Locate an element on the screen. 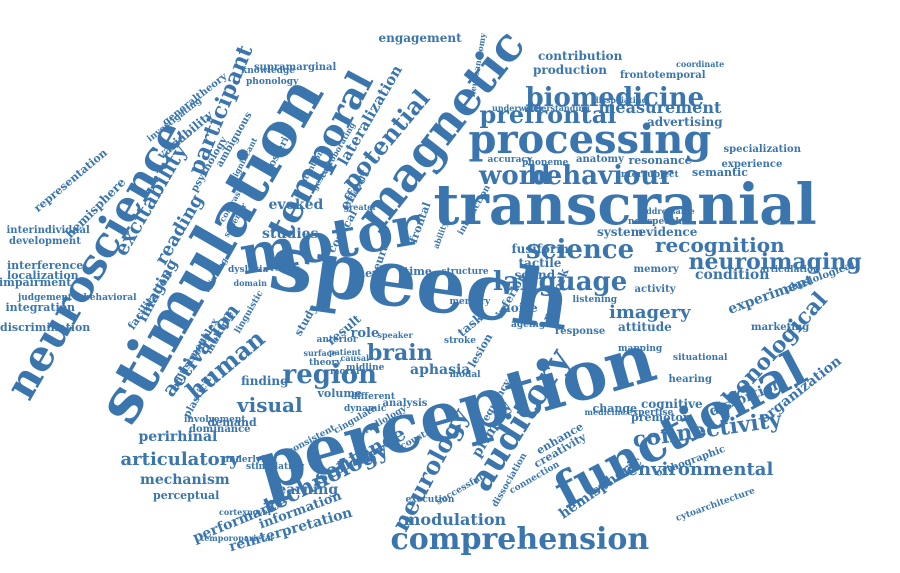 The width and height of the screenshot is (900, 573). word-domain: domain is located at coordinates (250, 283).